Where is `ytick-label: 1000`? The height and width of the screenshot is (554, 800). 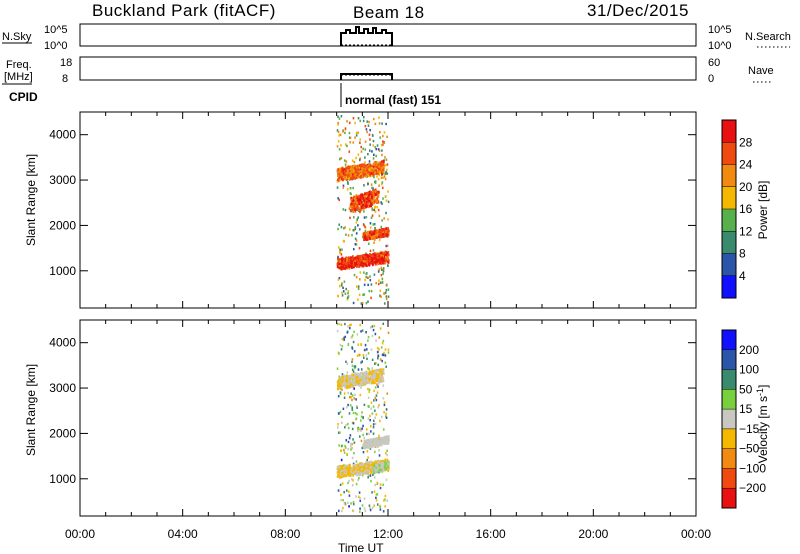
ytick-label: 1000 is located at coordinates (62, 479).